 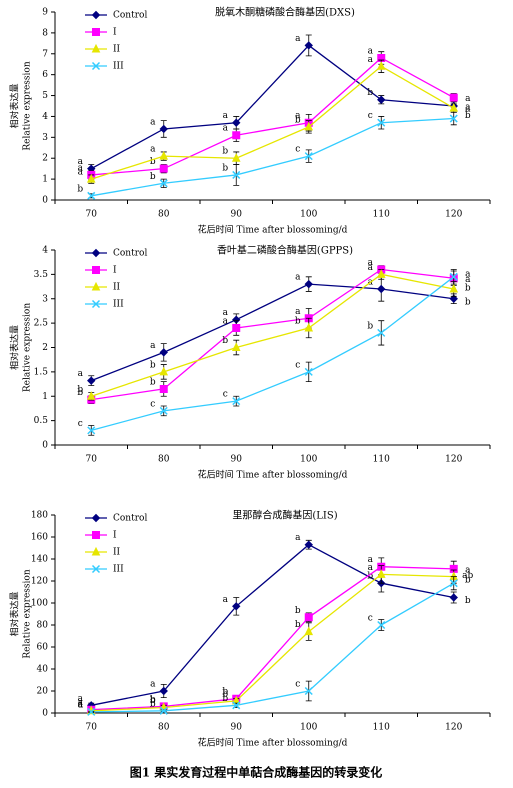 I want to click on y-tick-label: 4, so click(x=45, y=251).